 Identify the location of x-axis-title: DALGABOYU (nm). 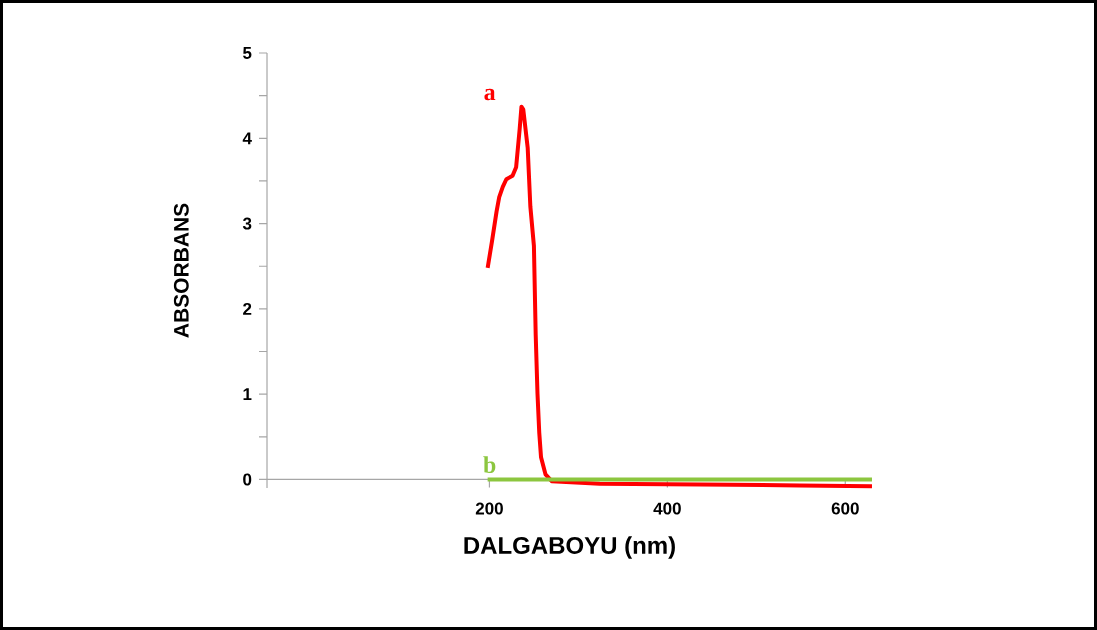
(569, 547).